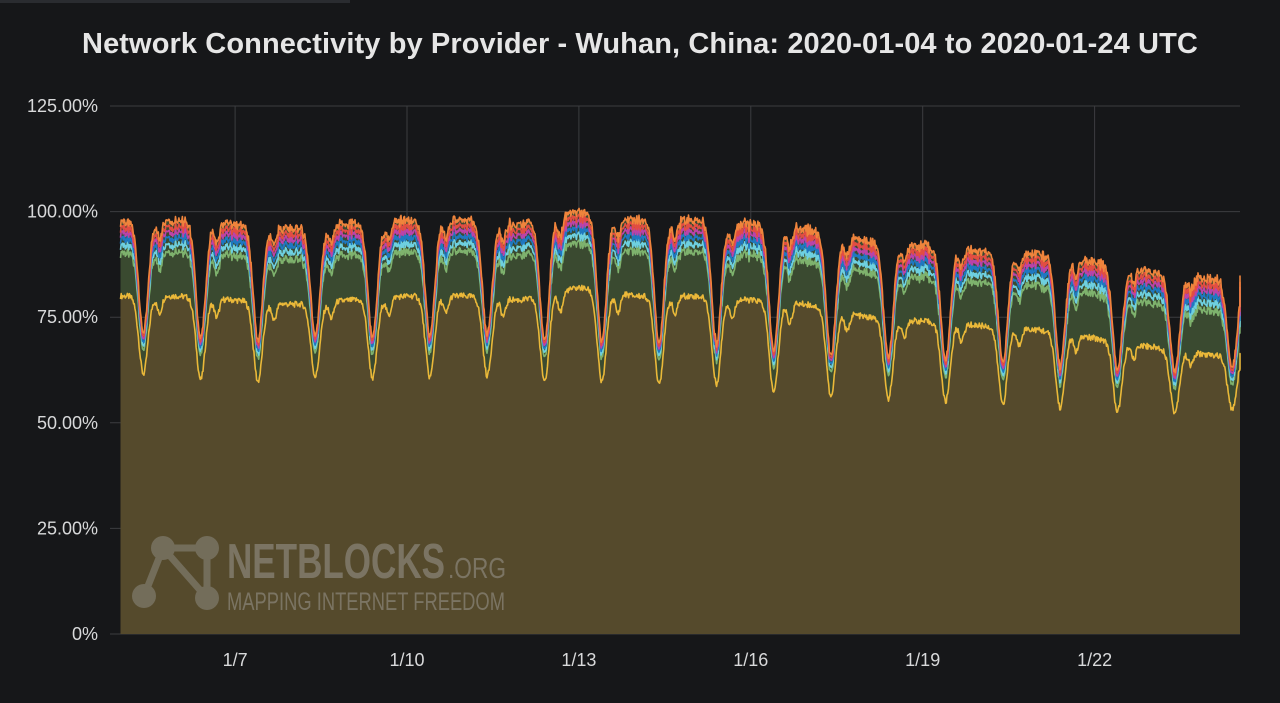 This screenshot has height=703, width=1280. I want to click on watermark-suffix: .ORG, so click(477, 569).